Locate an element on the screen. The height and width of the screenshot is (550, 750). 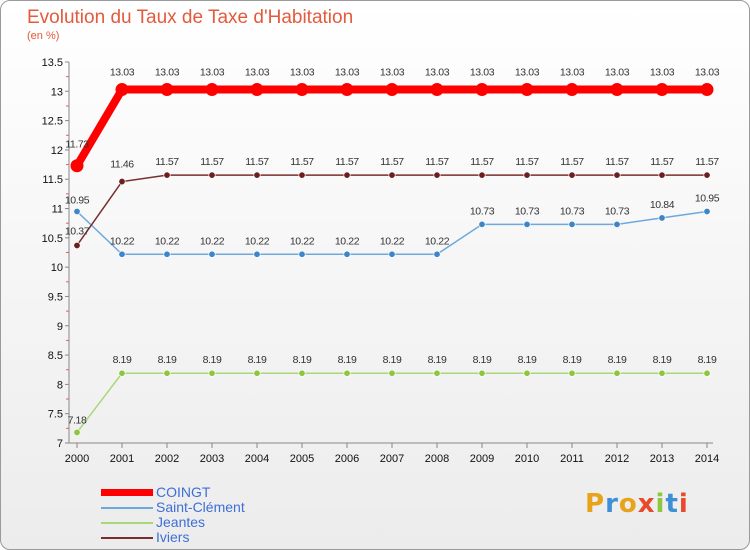
logo-letter: o is located at coordinates (628, 504).